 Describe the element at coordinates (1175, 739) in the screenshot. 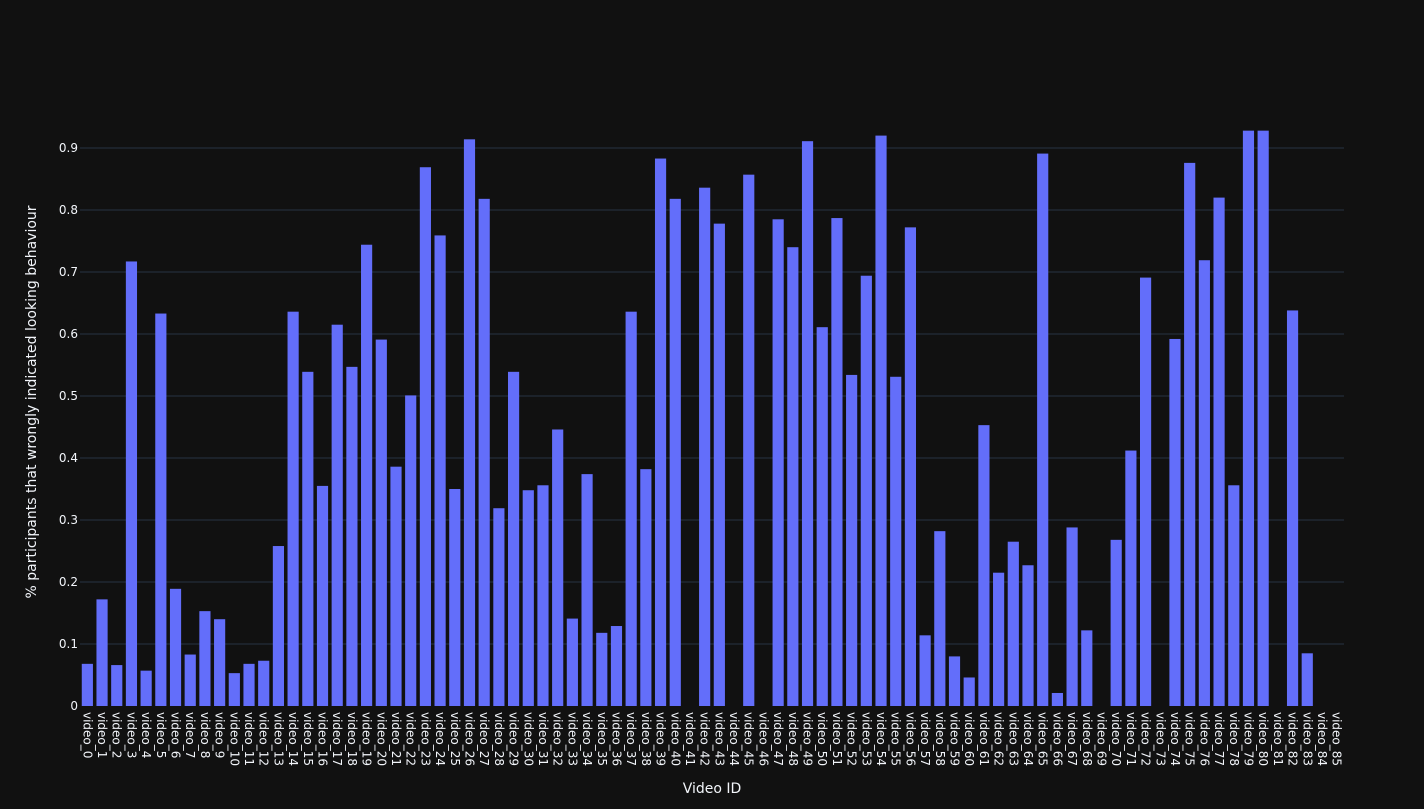

I see `x-tick-label: video_74` at that location.